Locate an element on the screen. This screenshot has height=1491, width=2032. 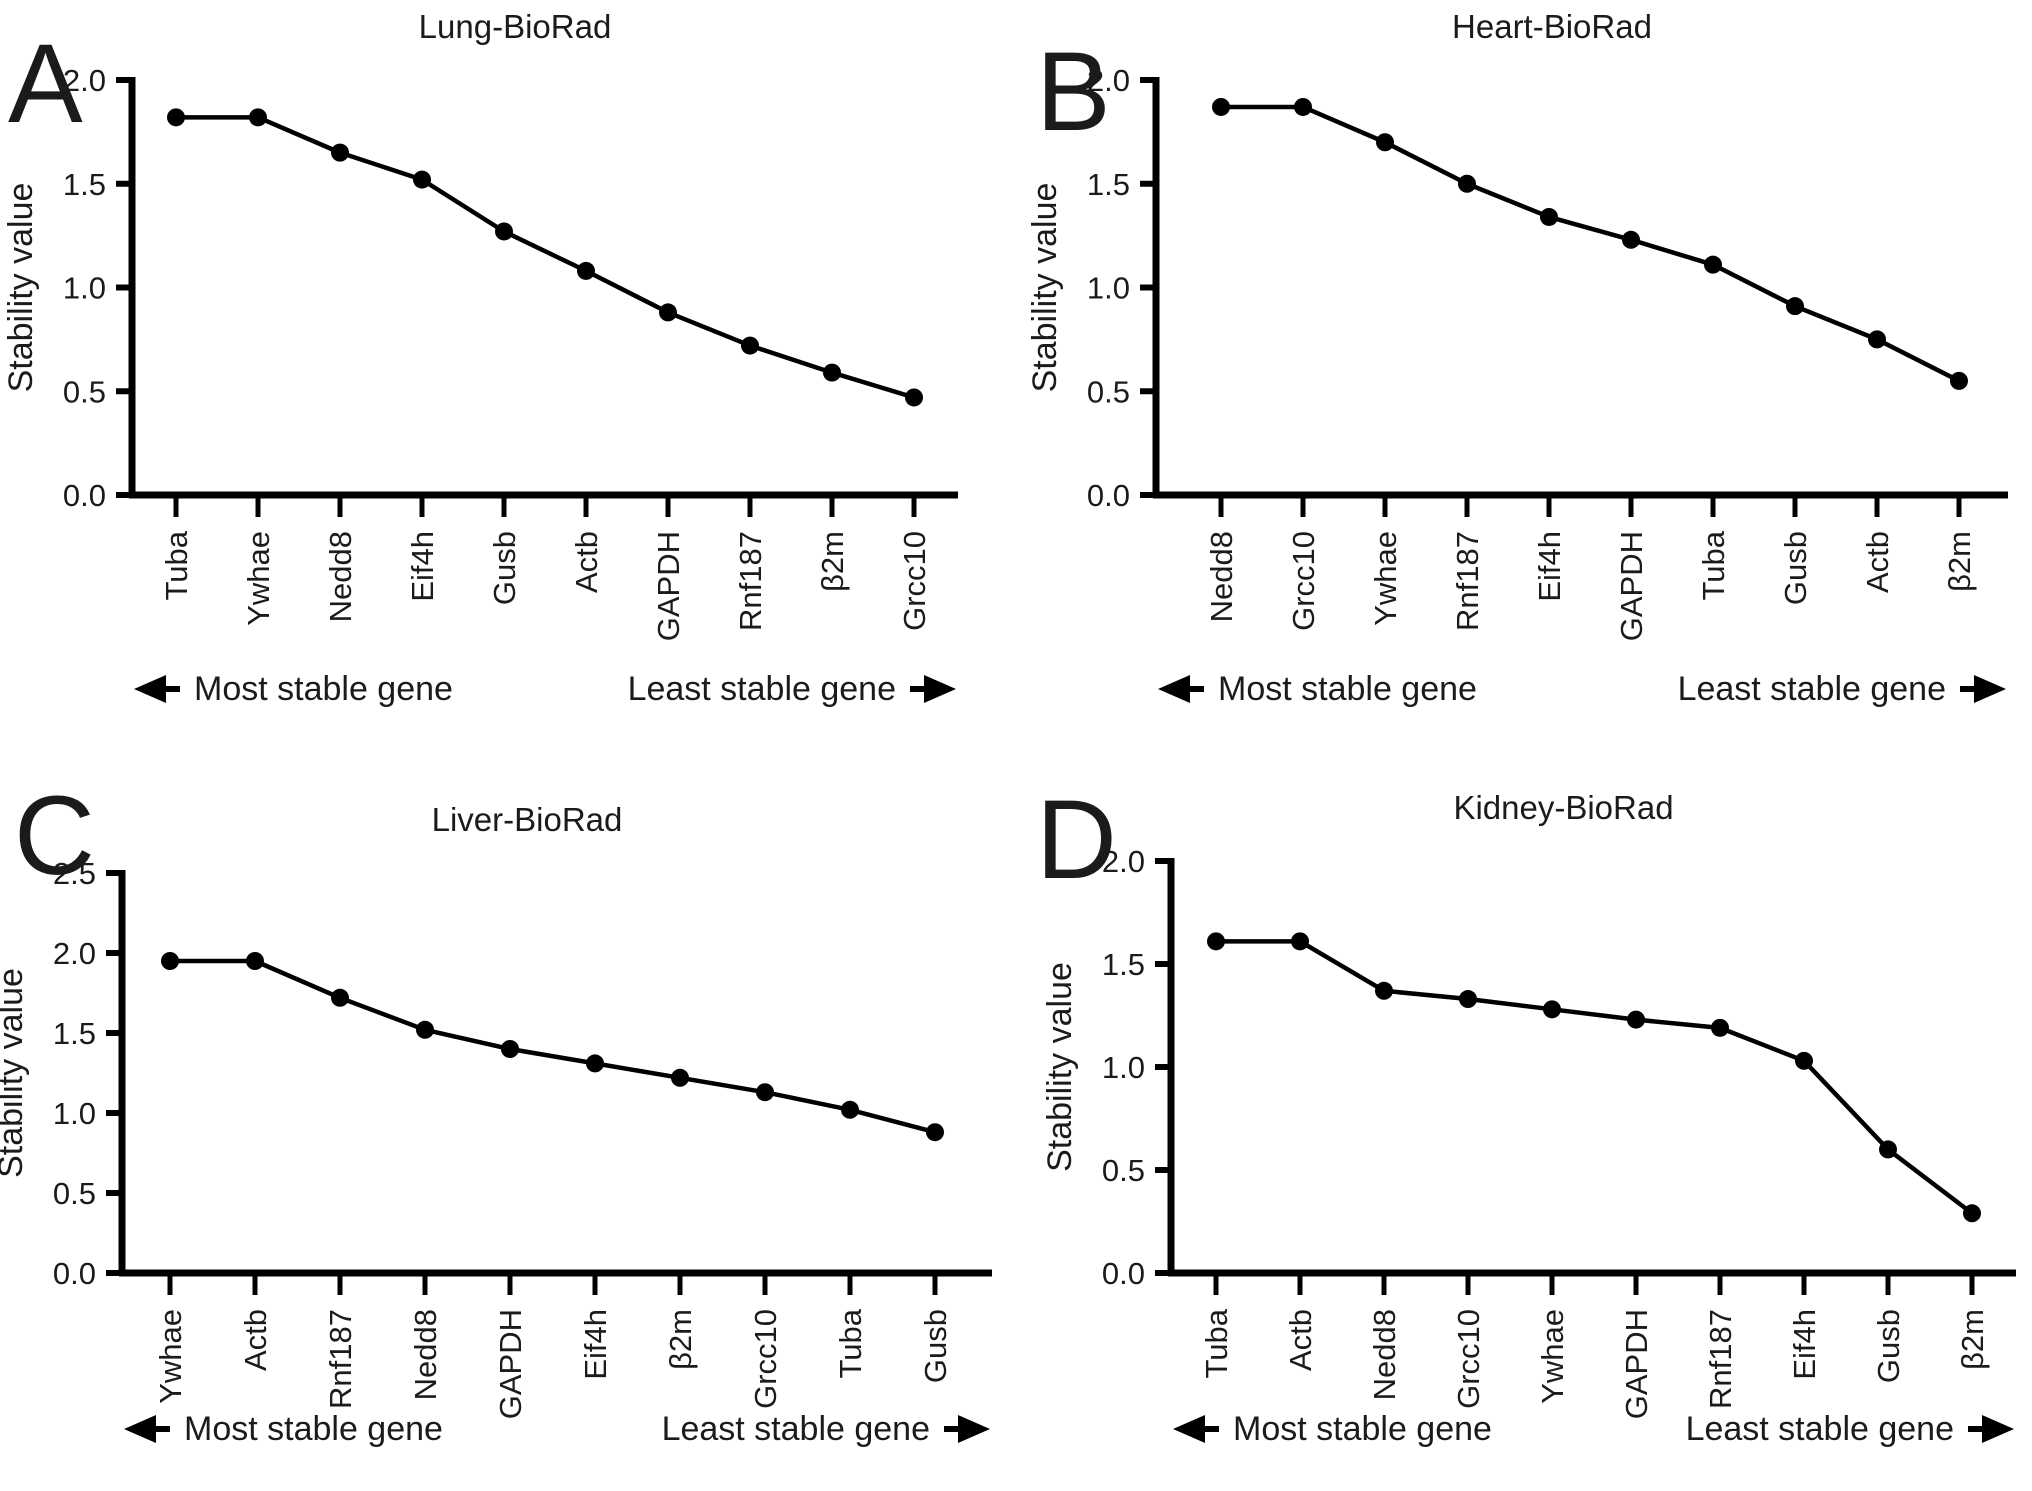
panel-letter: B is located at coordinates (1073, 91).